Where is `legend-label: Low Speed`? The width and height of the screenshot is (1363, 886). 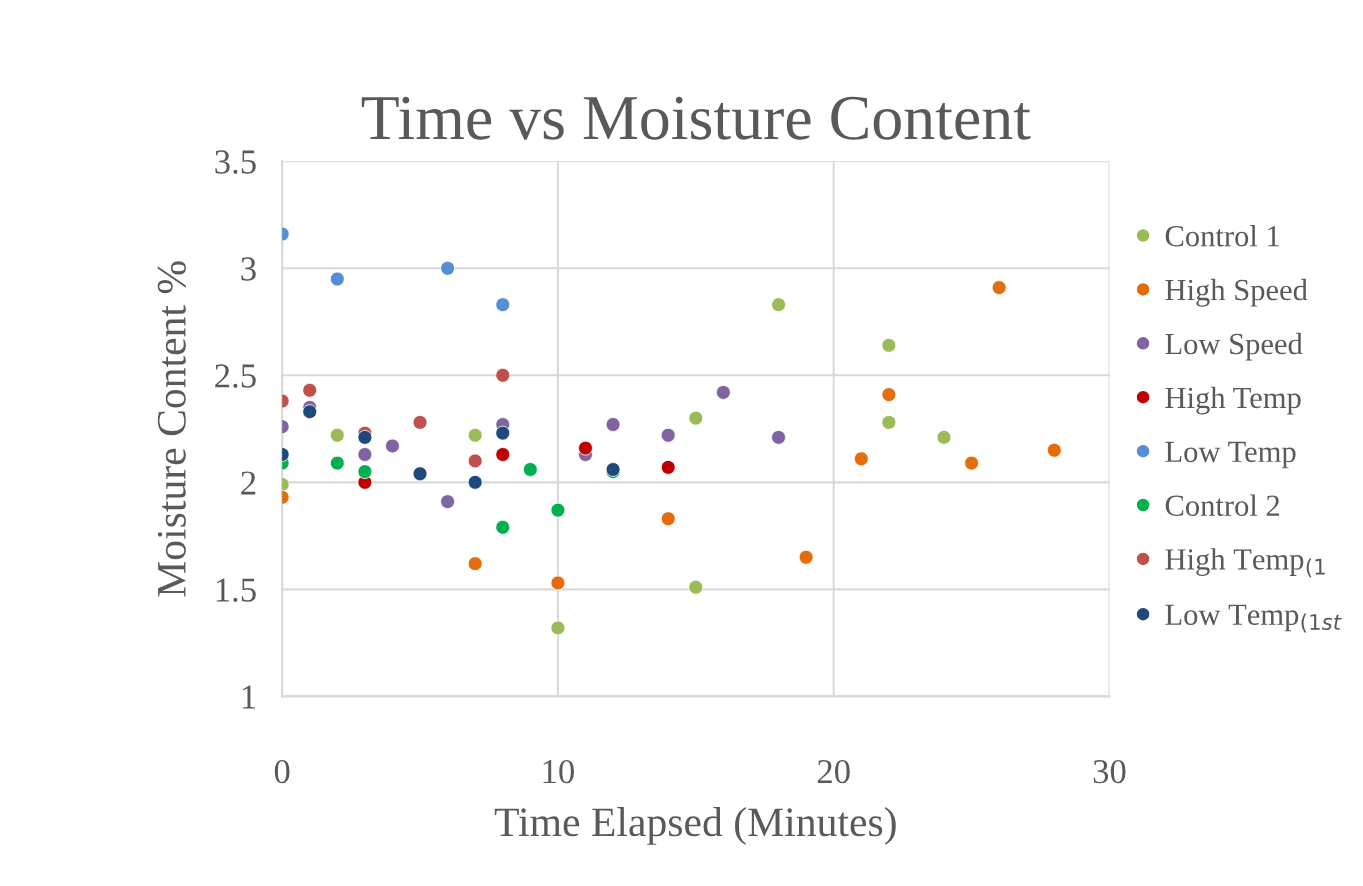
legend-label: Low Speed is located at coordinates (1234, 346).